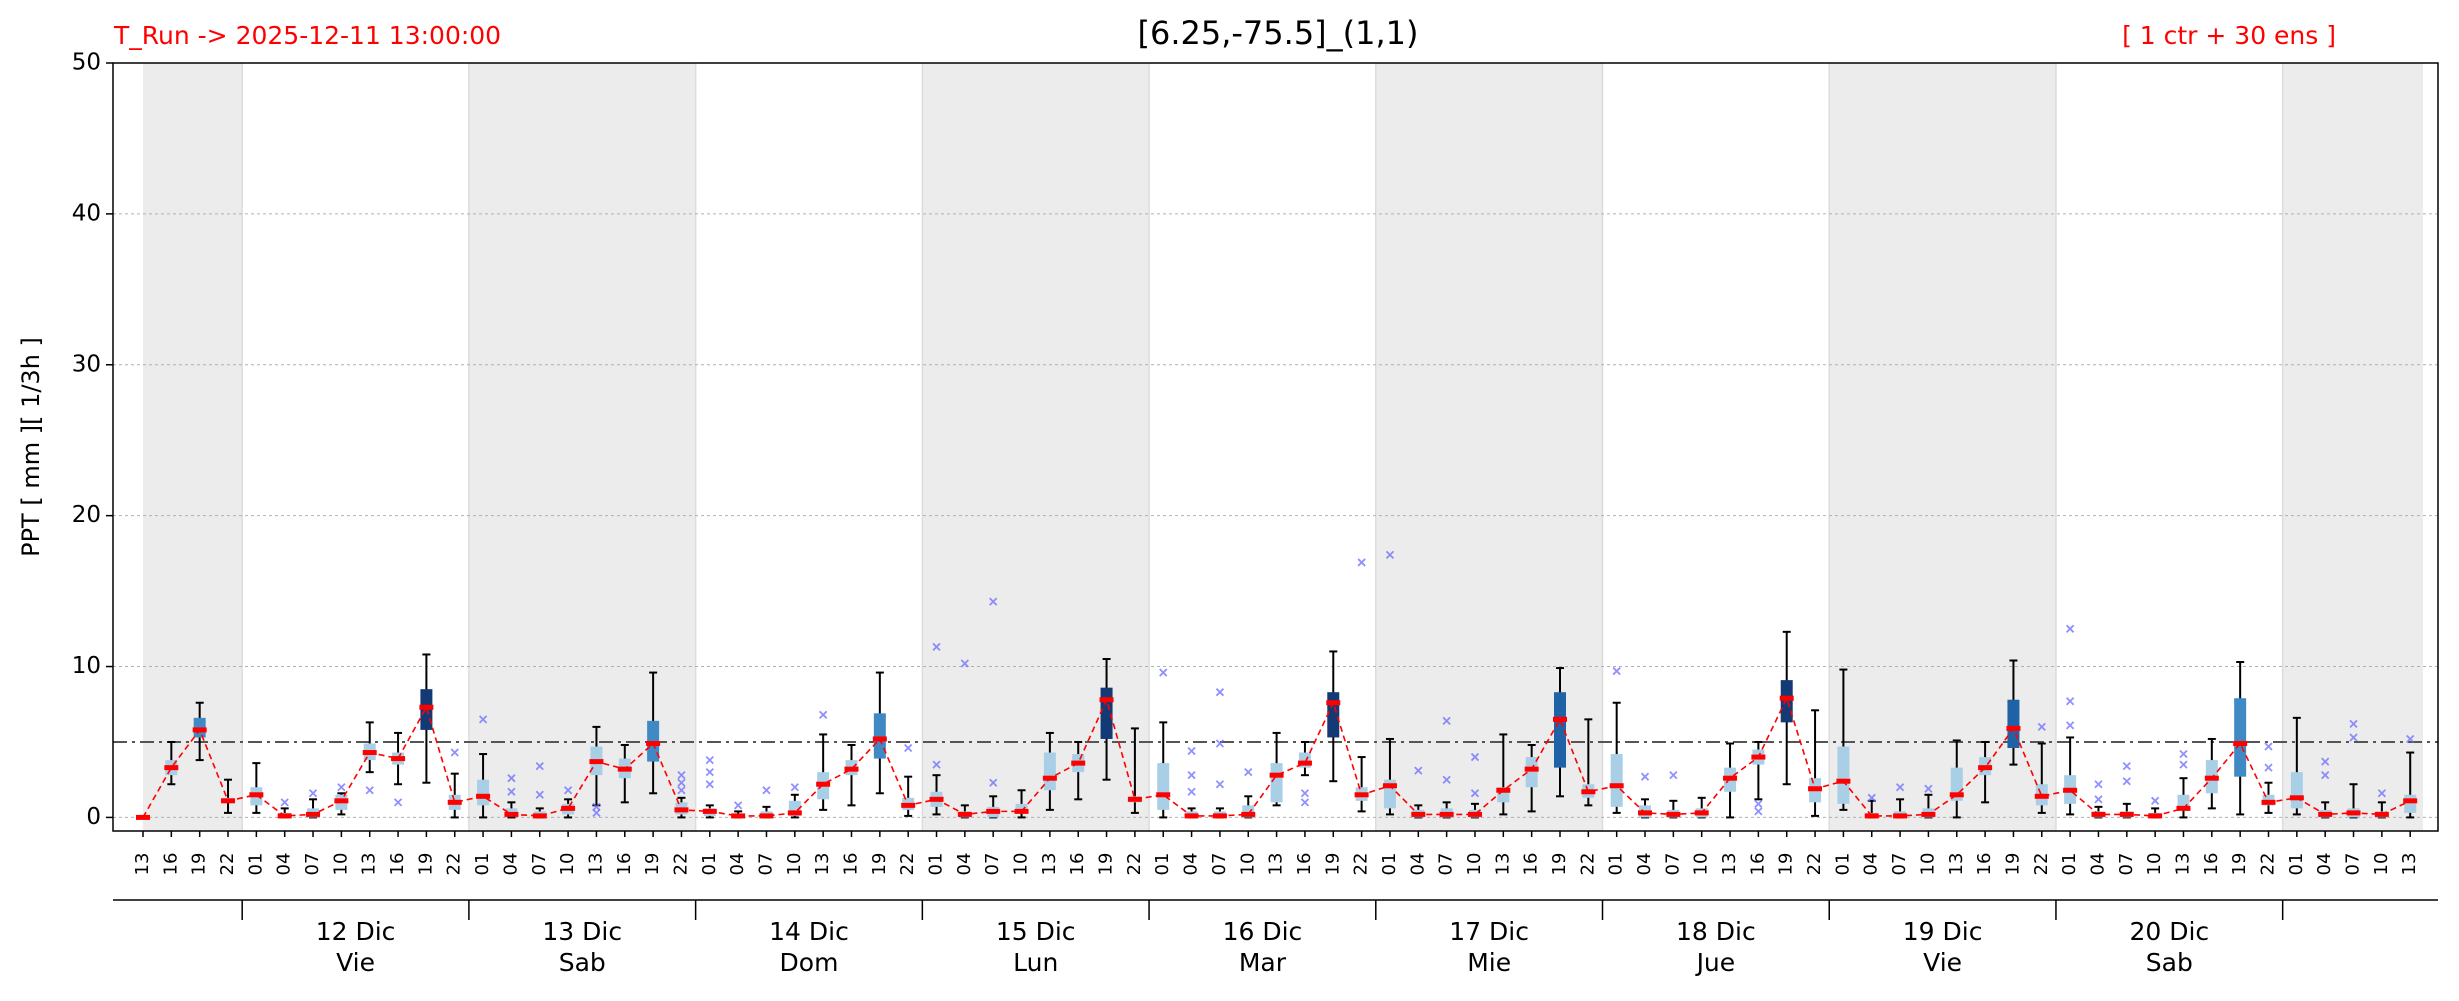  What do you see at coordinates (1715, 962) in the screenshot?
I see `day-weekday: Jue` at bounding box center [1715, 962].